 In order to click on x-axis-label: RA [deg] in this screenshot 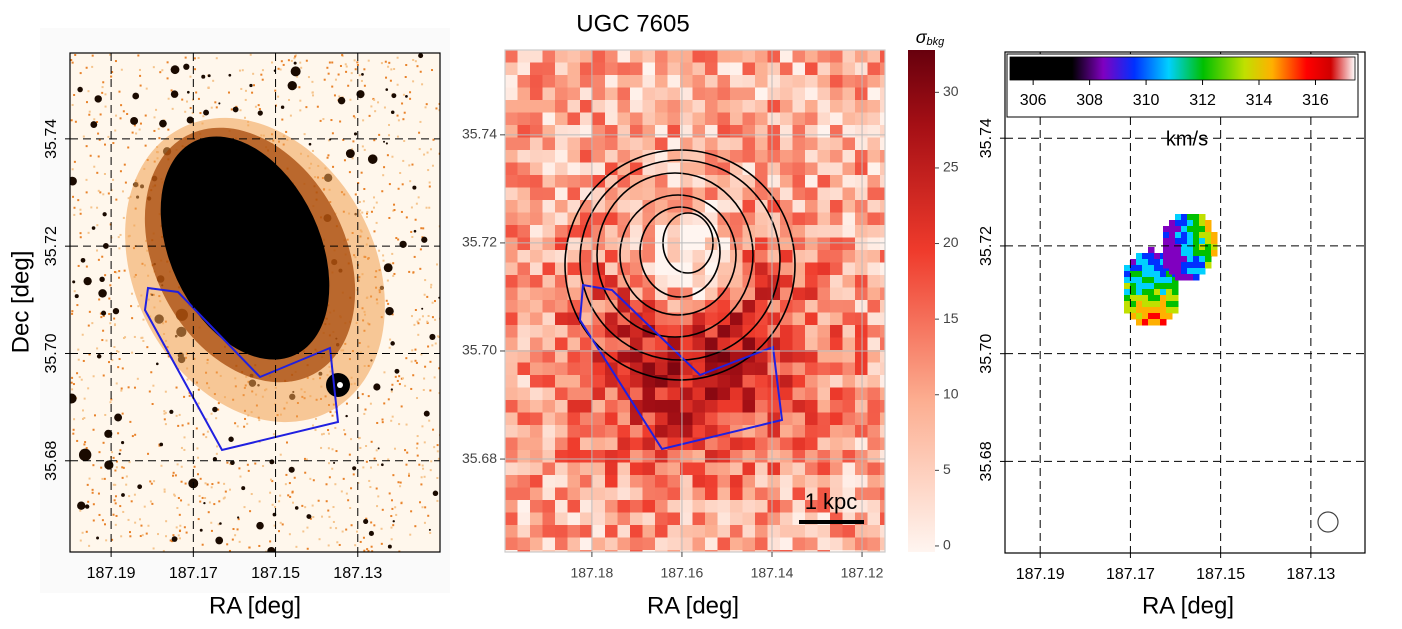, I will do `click(693, 605)`.